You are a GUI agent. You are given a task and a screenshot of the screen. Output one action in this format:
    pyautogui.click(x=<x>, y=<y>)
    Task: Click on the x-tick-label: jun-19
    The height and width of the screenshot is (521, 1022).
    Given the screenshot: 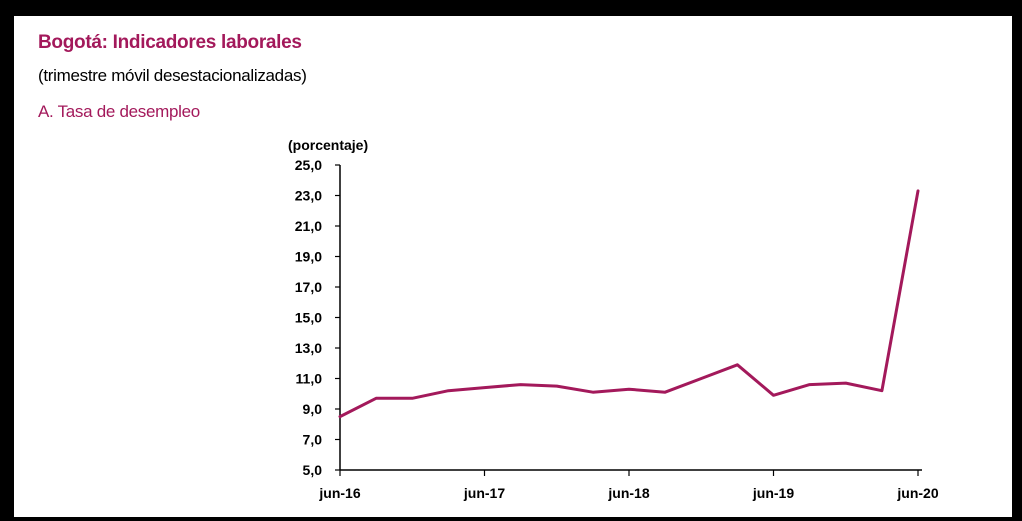 What is the action you would take?
    pyautogui.click(x=773, y=493)
    